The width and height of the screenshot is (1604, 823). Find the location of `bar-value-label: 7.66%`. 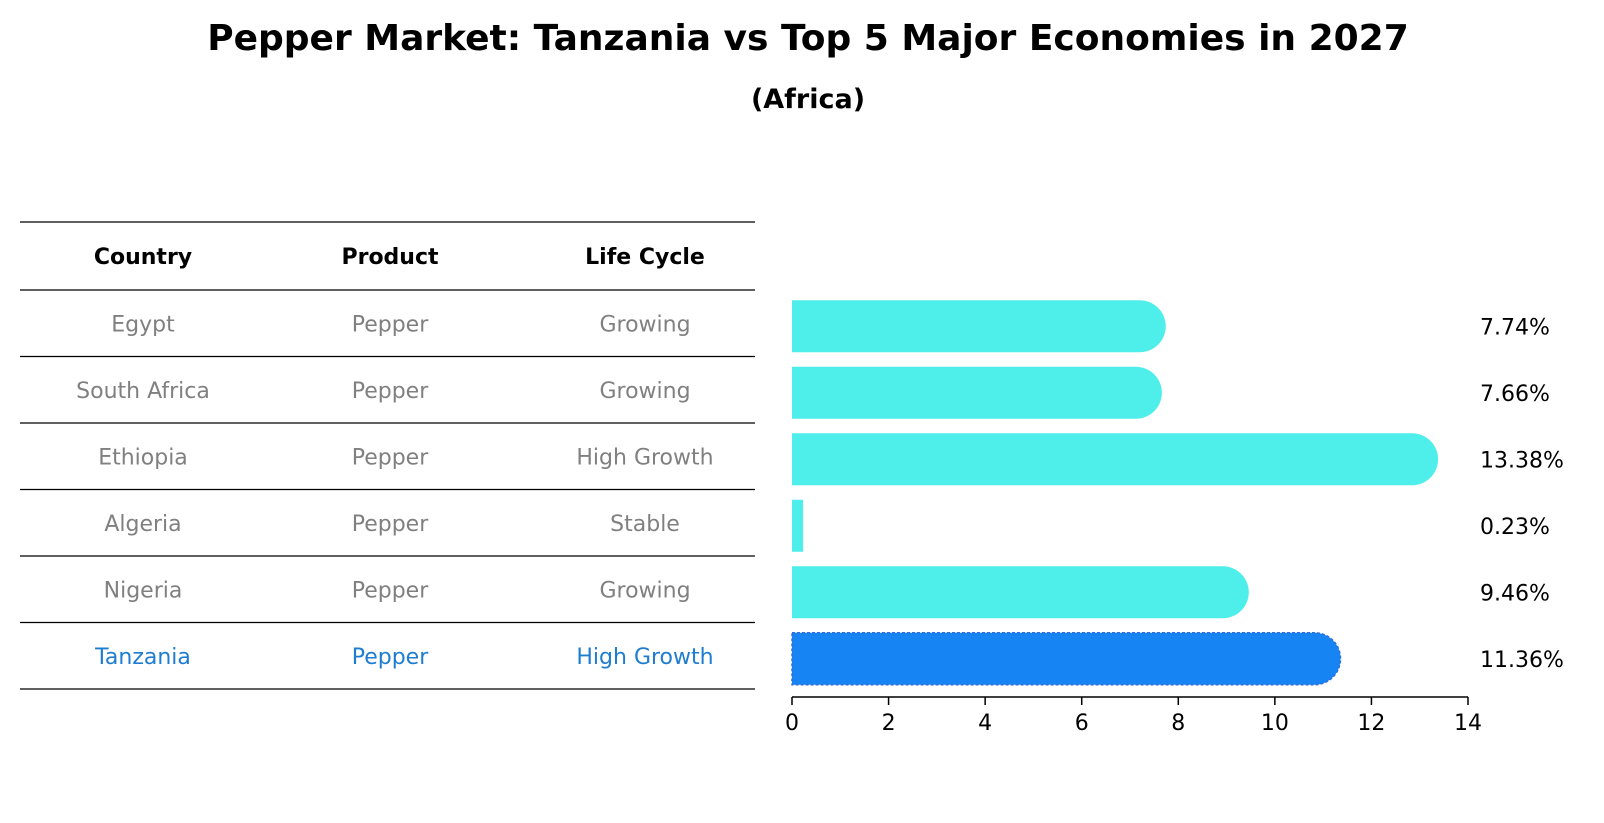

bar-value-label: 7.66% is located at coordinates (1515, 394).